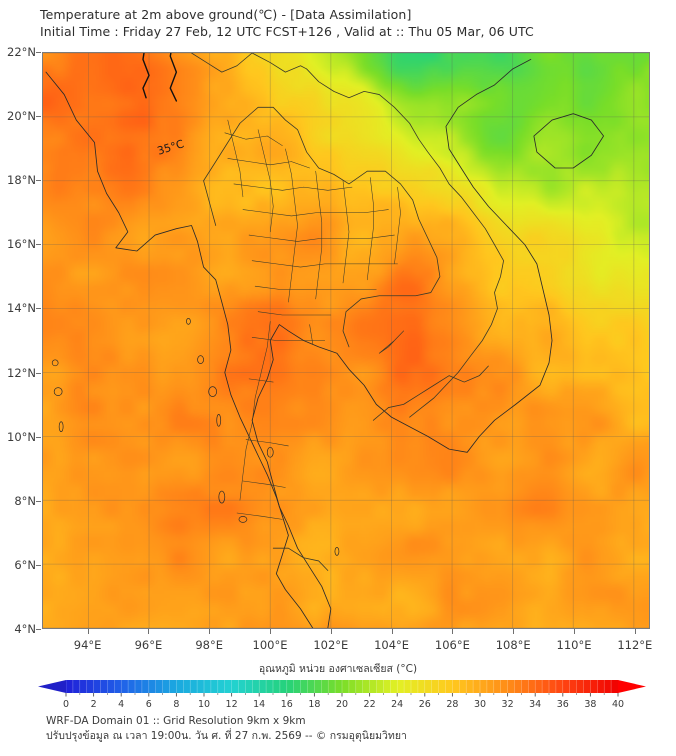  Describe the element at coordinates (508, 703) in the screenshot. I see `colorbar-tick-label: 32` at that location.